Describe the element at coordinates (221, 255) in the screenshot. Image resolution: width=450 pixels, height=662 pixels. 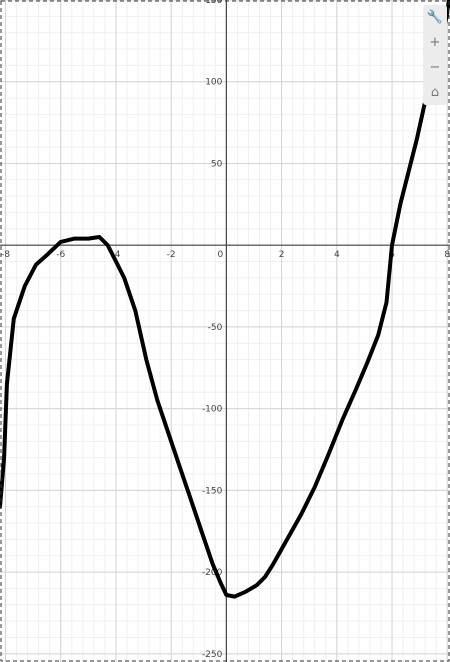
I see `x-tick-label: 0` at that location.